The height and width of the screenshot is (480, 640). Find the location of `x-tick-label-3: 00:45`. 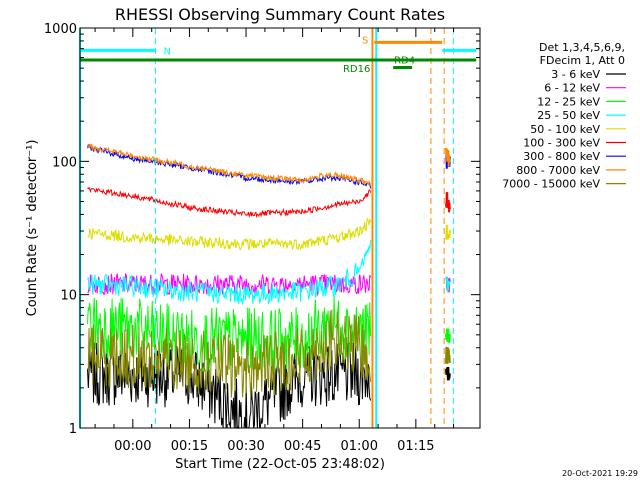

x-tick-label-3: 00:45 is located at coordinates (302, 446).